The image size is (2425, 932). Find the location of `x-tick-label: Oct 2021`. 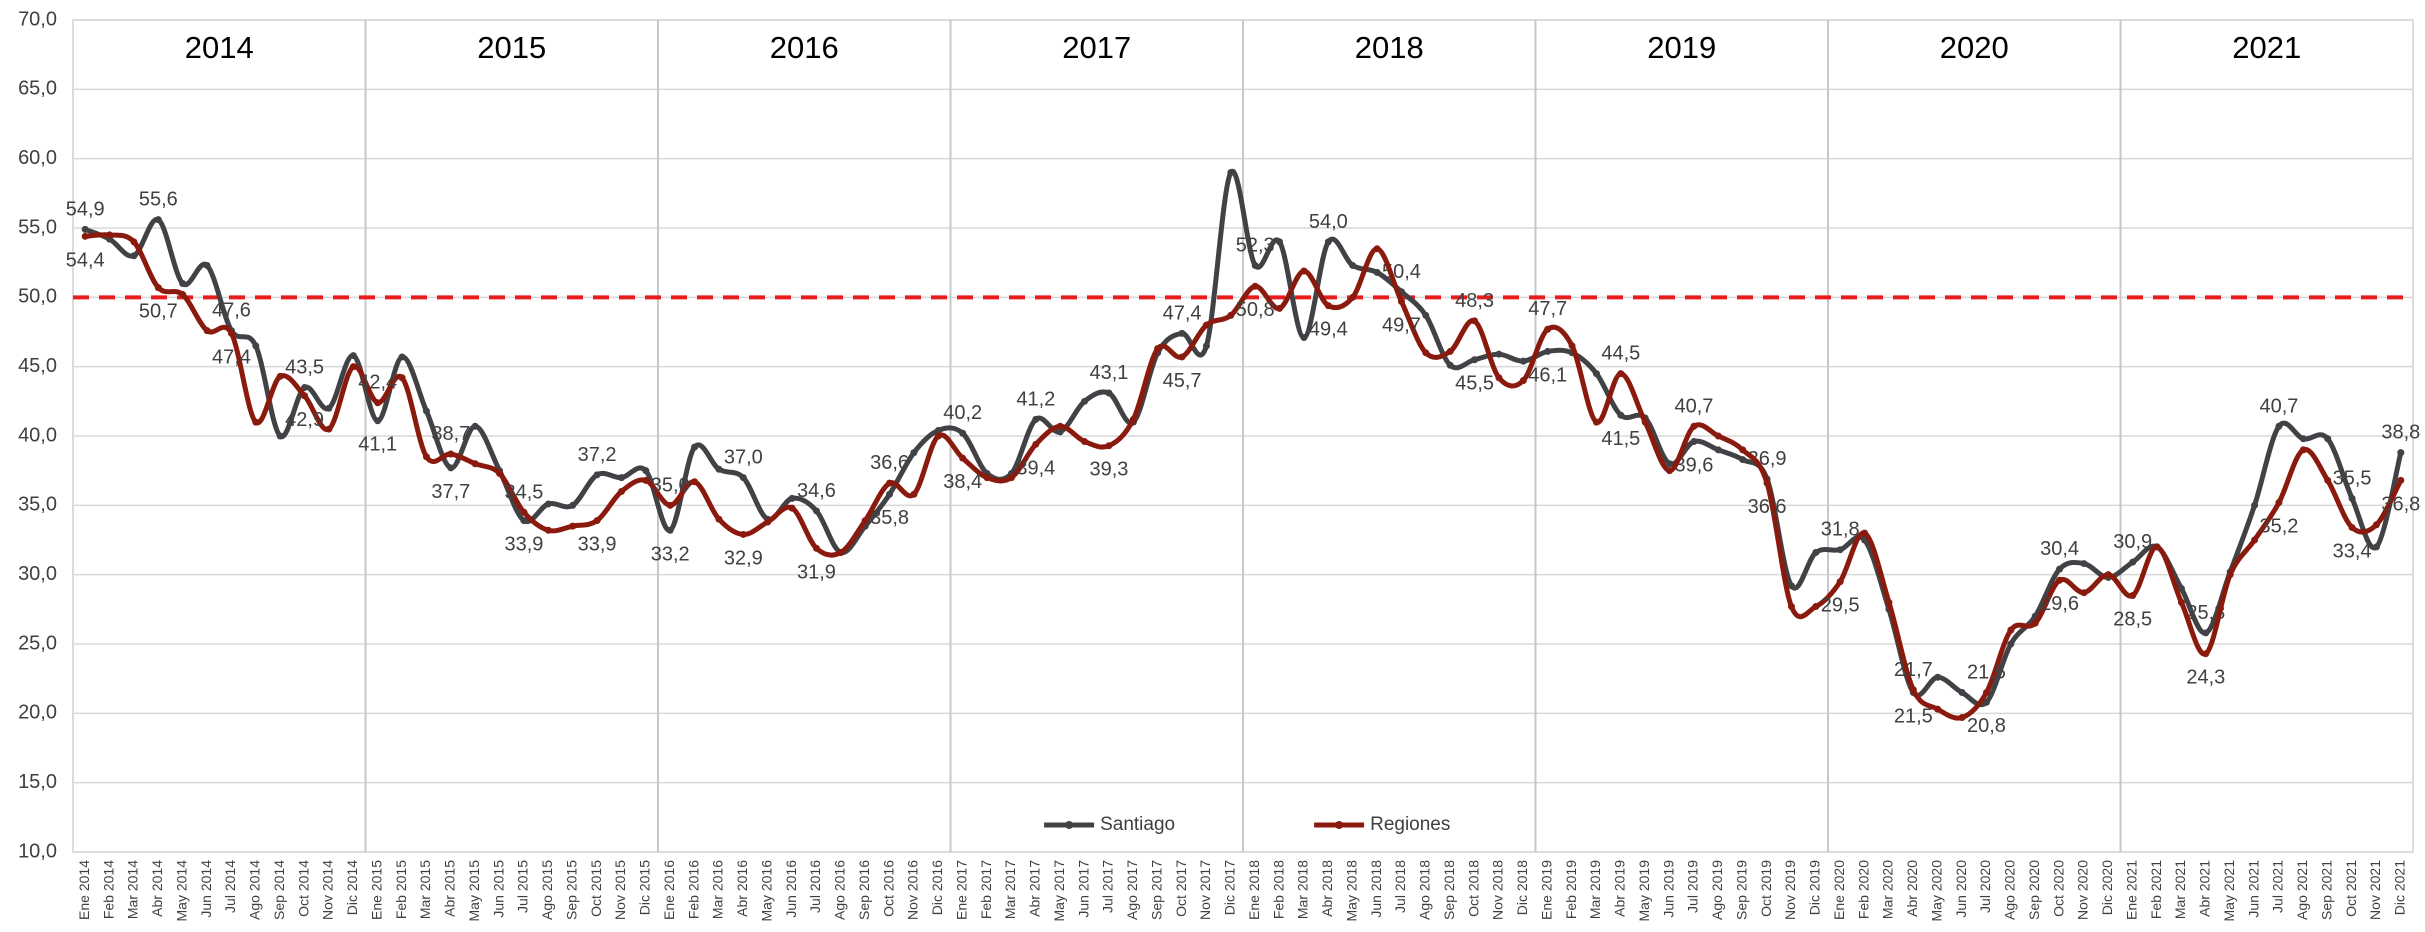

x-tick-label: Oct 2021 is located at coordinates (2351, 888).